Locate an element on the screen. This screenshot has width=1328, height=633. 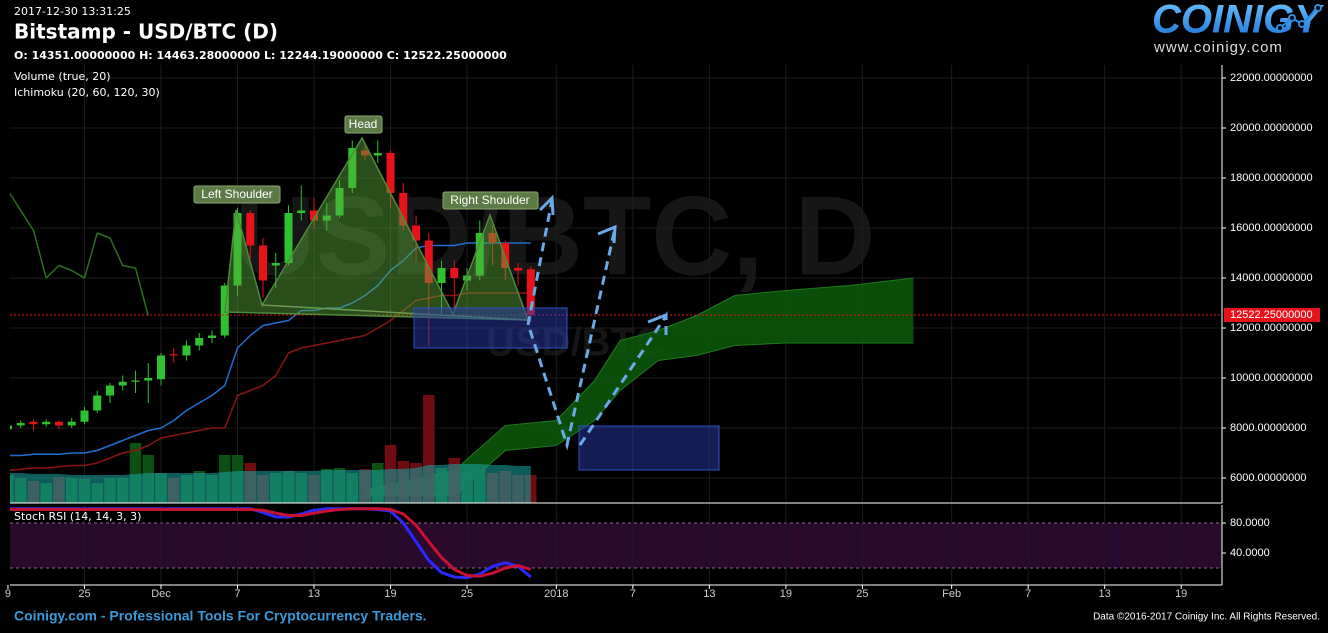
indicator-label: Stoch RSI (14, 14, 3, 3) is located at coordinates (77, 516).